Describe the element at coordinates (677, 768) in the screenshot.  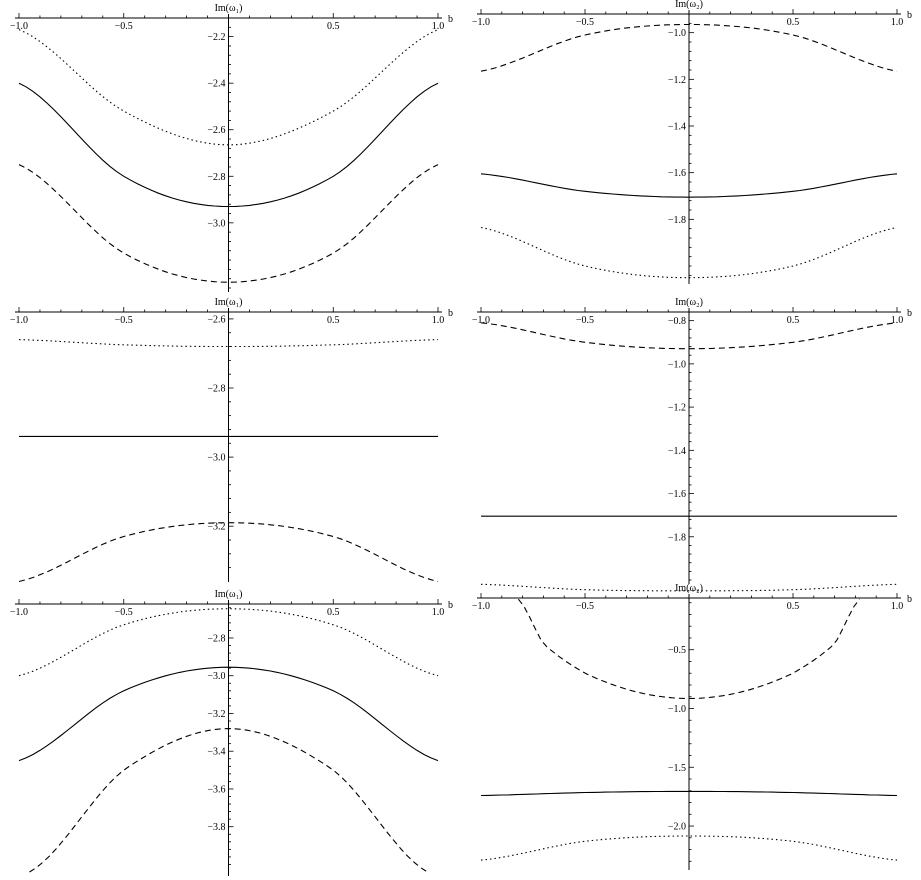
I see `y-tick-label: −1.5` at that location.